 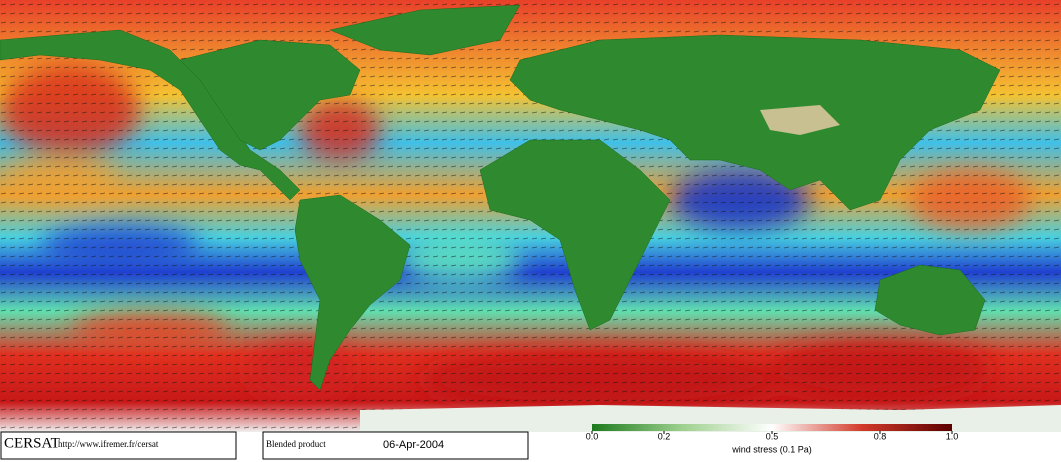 I want to click on product-box, so click(x=395, y=445).